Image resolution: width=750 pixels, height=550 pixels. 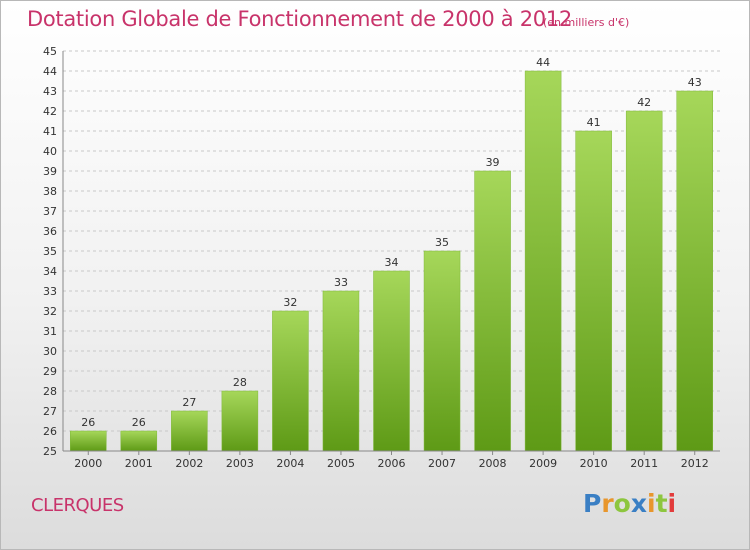 I want to click on y-tick-label: 34, so click(x=50, y=271).